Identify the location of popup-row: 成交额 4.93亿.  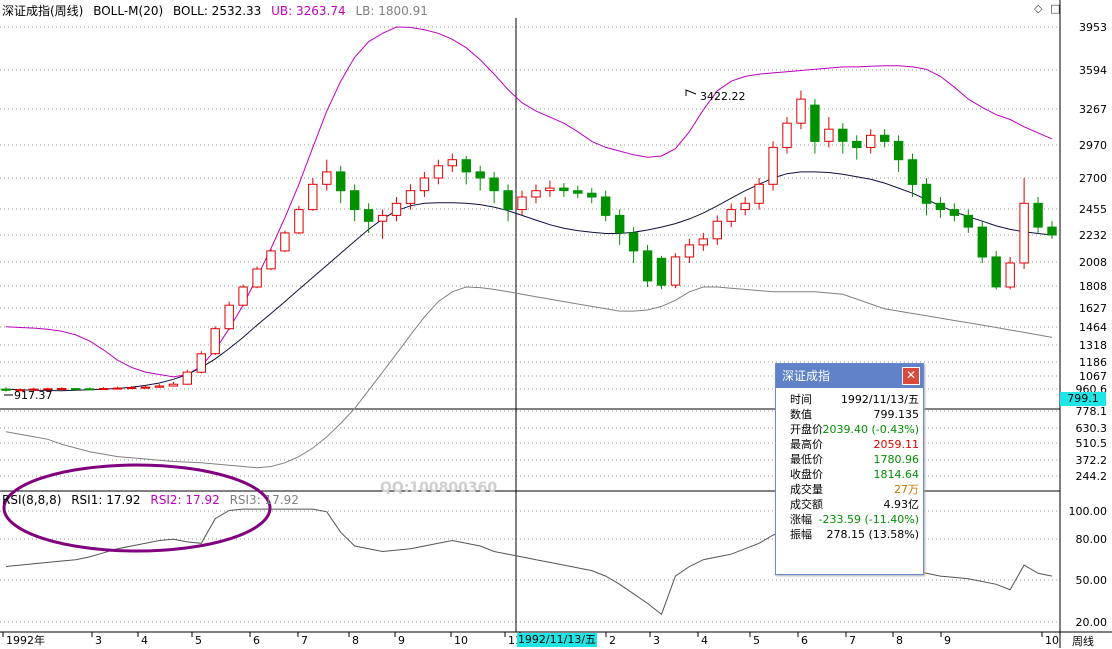
(849, 504).